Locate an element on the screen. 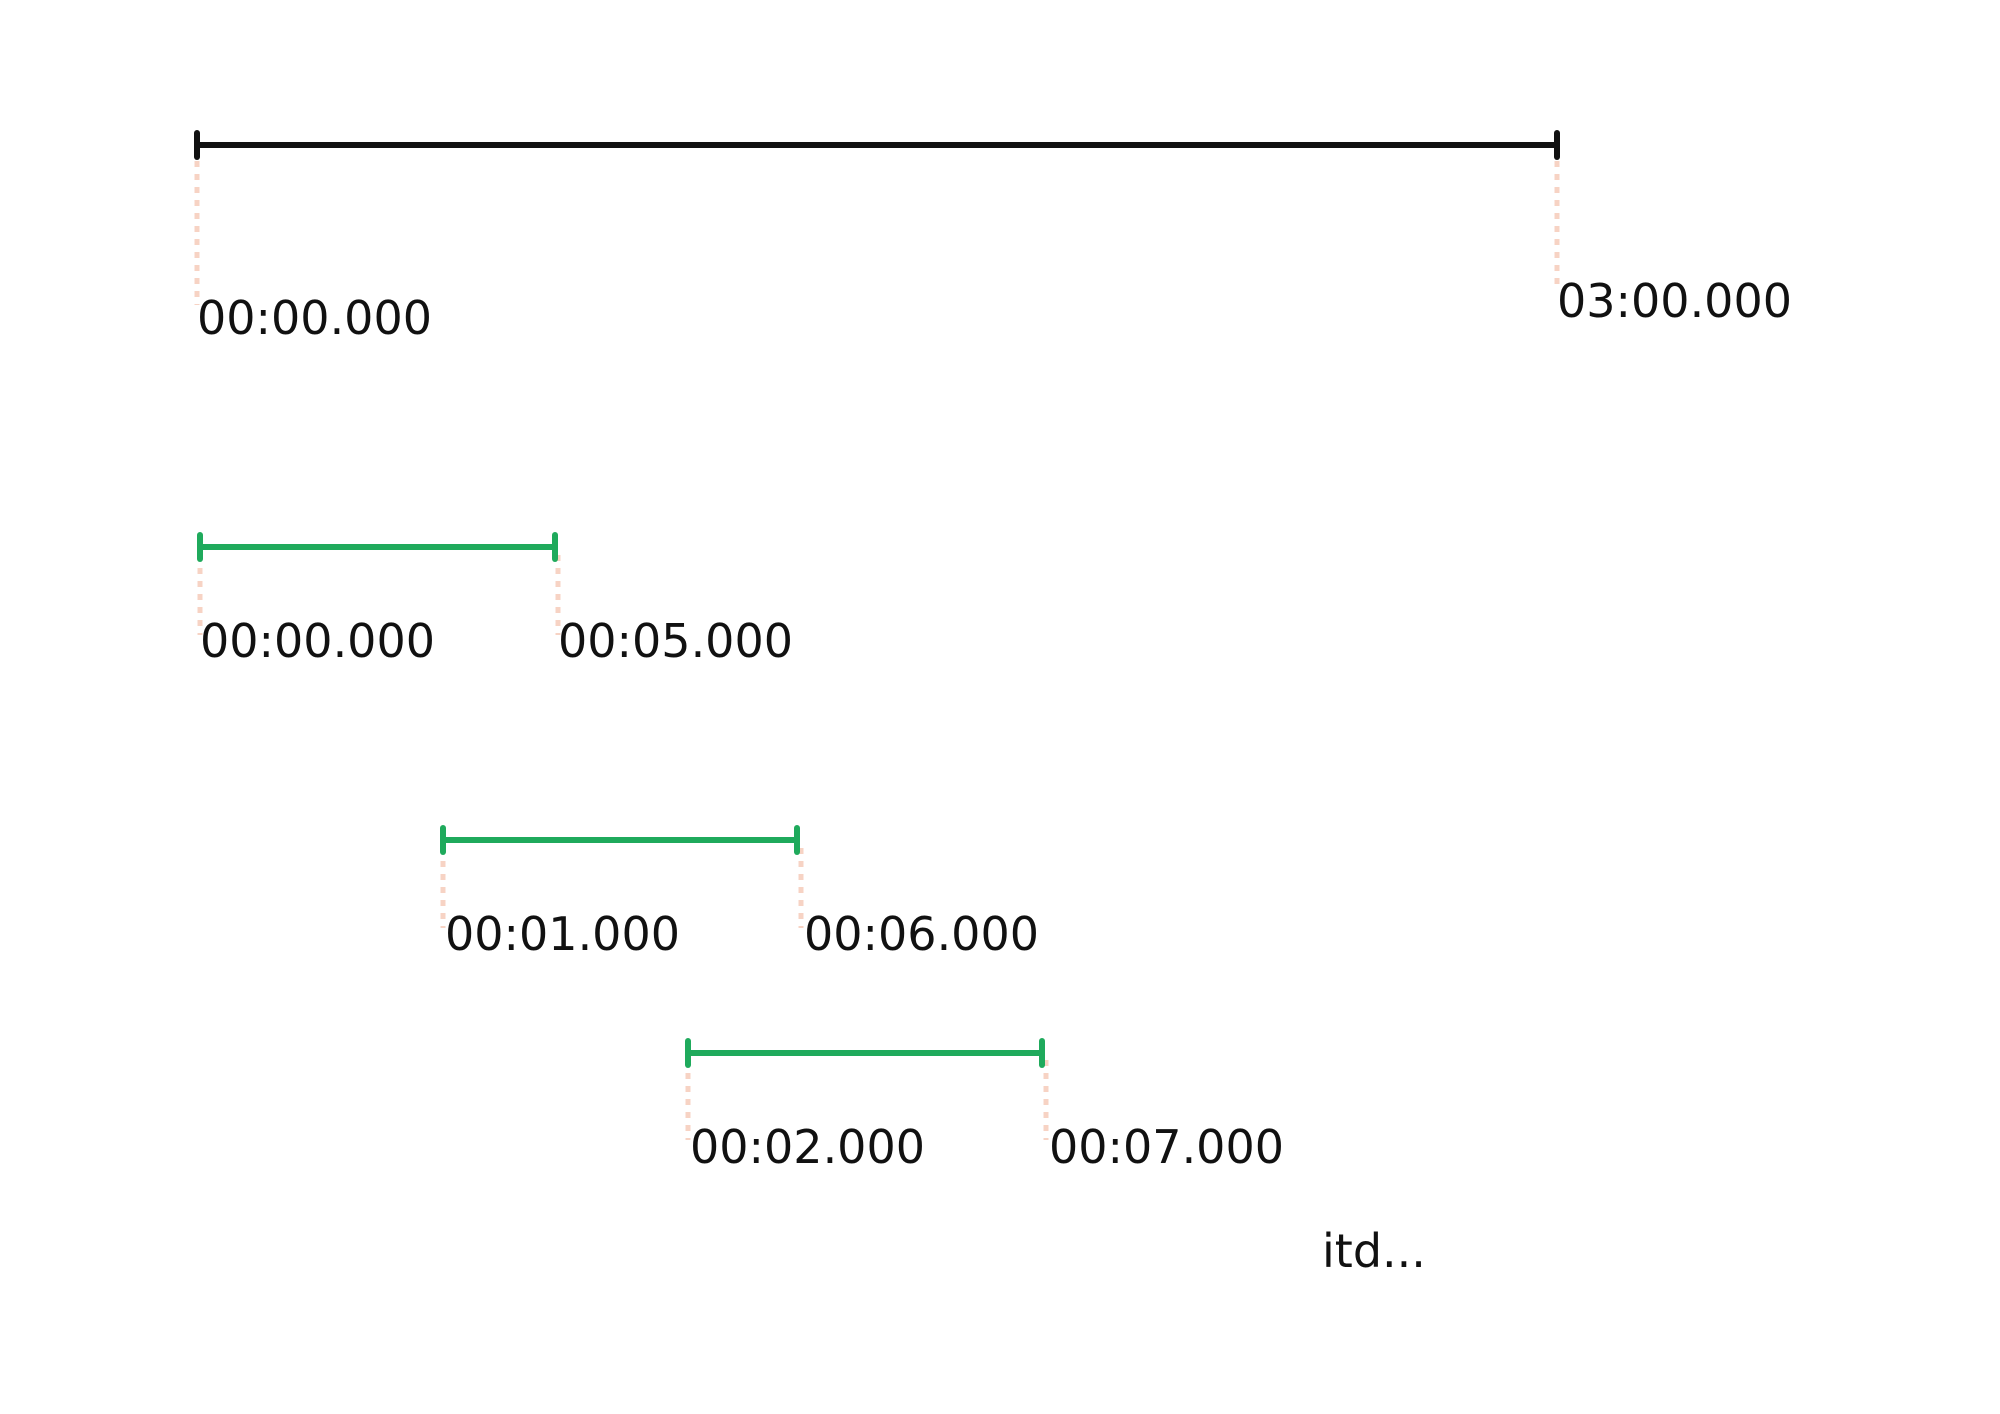 The image size is (2000, 1414). segment-start-label: 00:01.000 is located at coordinates (562, 934).